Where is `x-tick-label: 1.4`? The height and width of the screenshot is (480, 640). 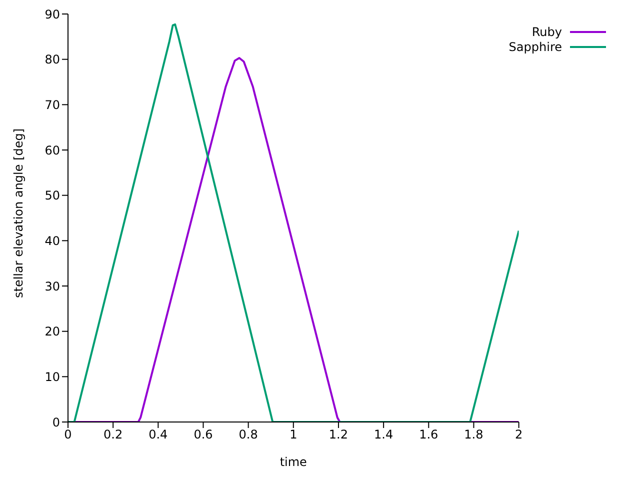
x-tick-label: 1.4 is located at coordinates (384, 435).